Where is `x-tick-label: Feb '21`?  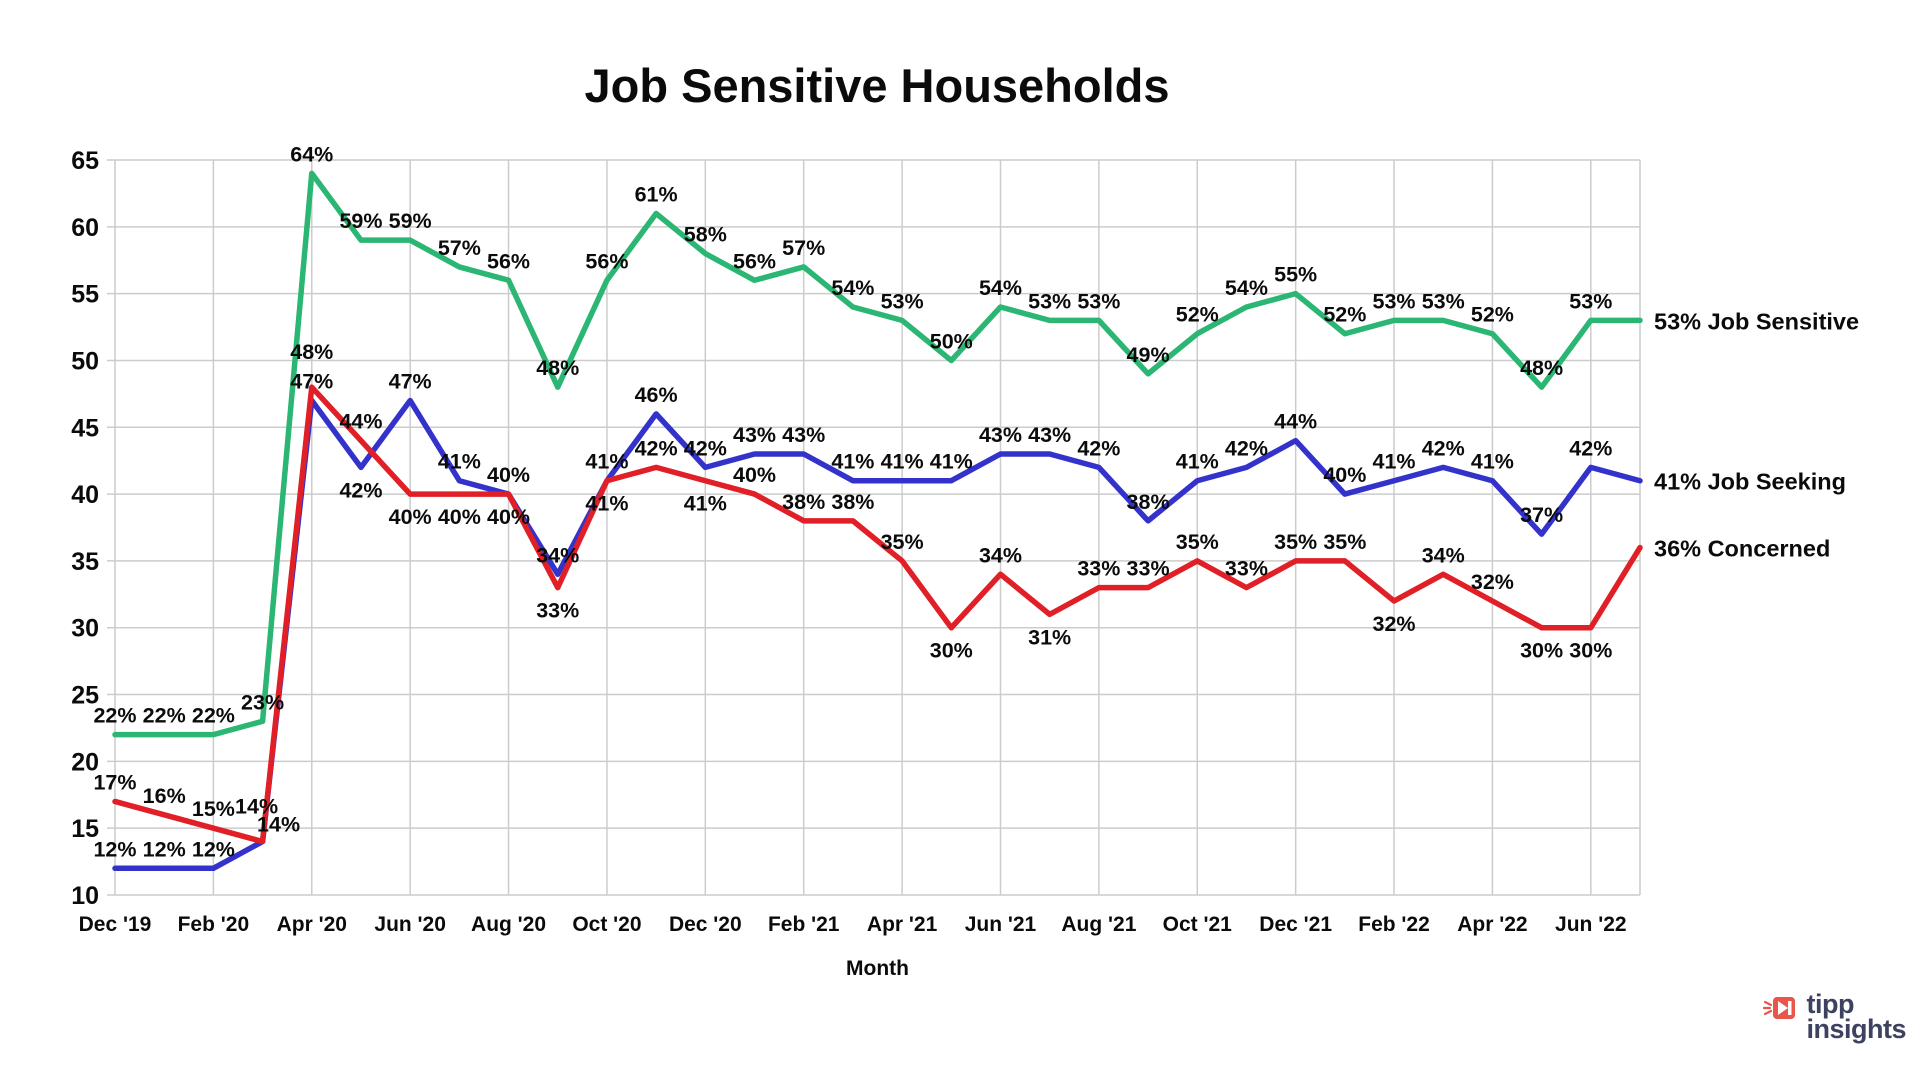 x-tick-label: Feb '21 is located at coordinates (804, 924).